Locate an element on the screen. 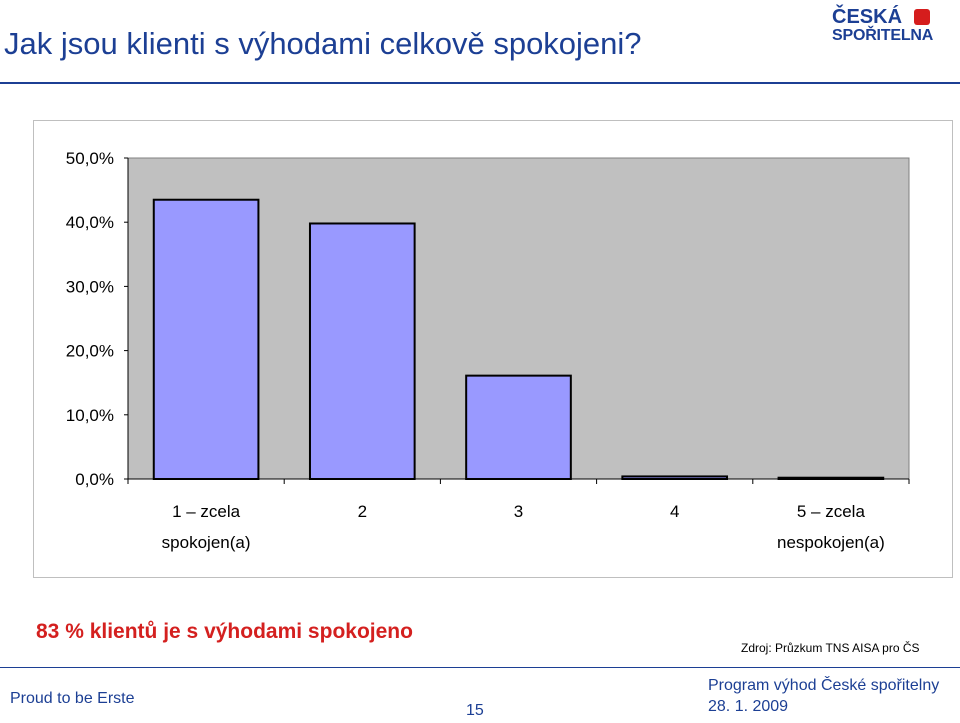  footer-slogan: Proud to be Erste is located at coordinates (72, 698).